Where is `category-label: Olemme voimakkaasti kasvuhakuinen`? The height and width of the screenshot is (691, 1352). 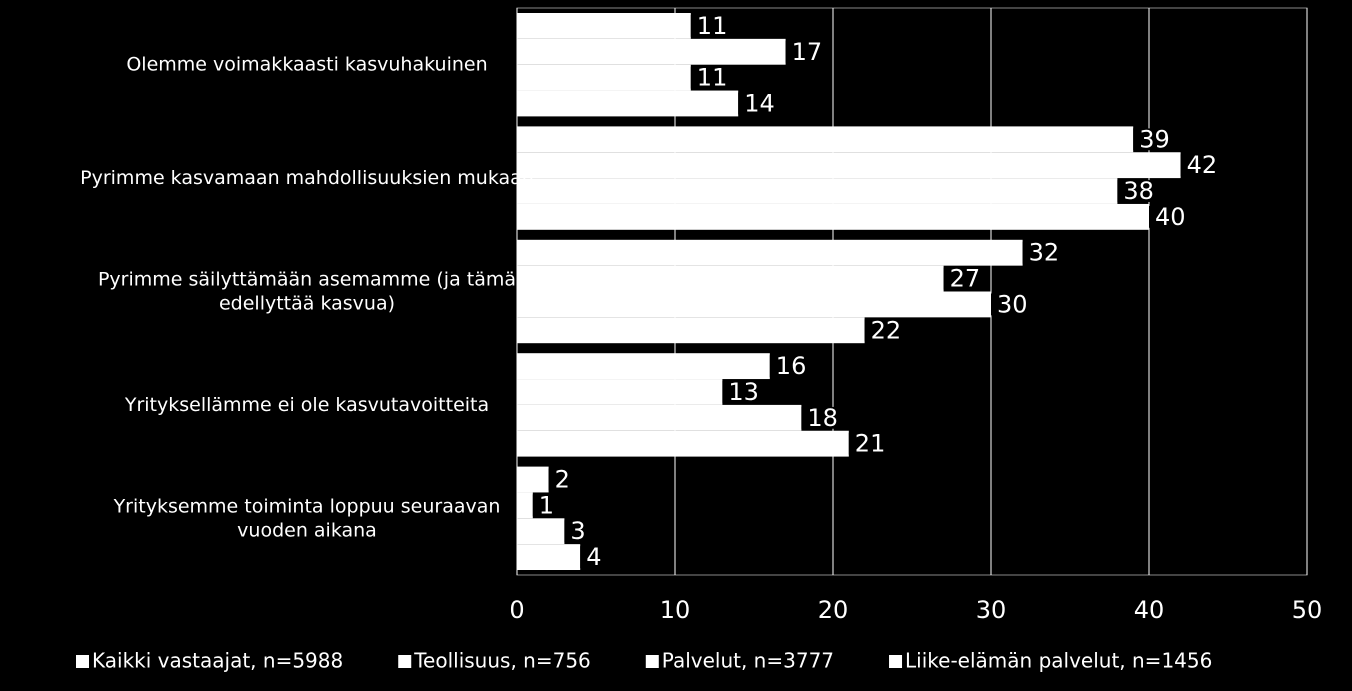
category-label: Olemme voimakkaasti kasvuhakuinen is located at coordinates (306, 64).